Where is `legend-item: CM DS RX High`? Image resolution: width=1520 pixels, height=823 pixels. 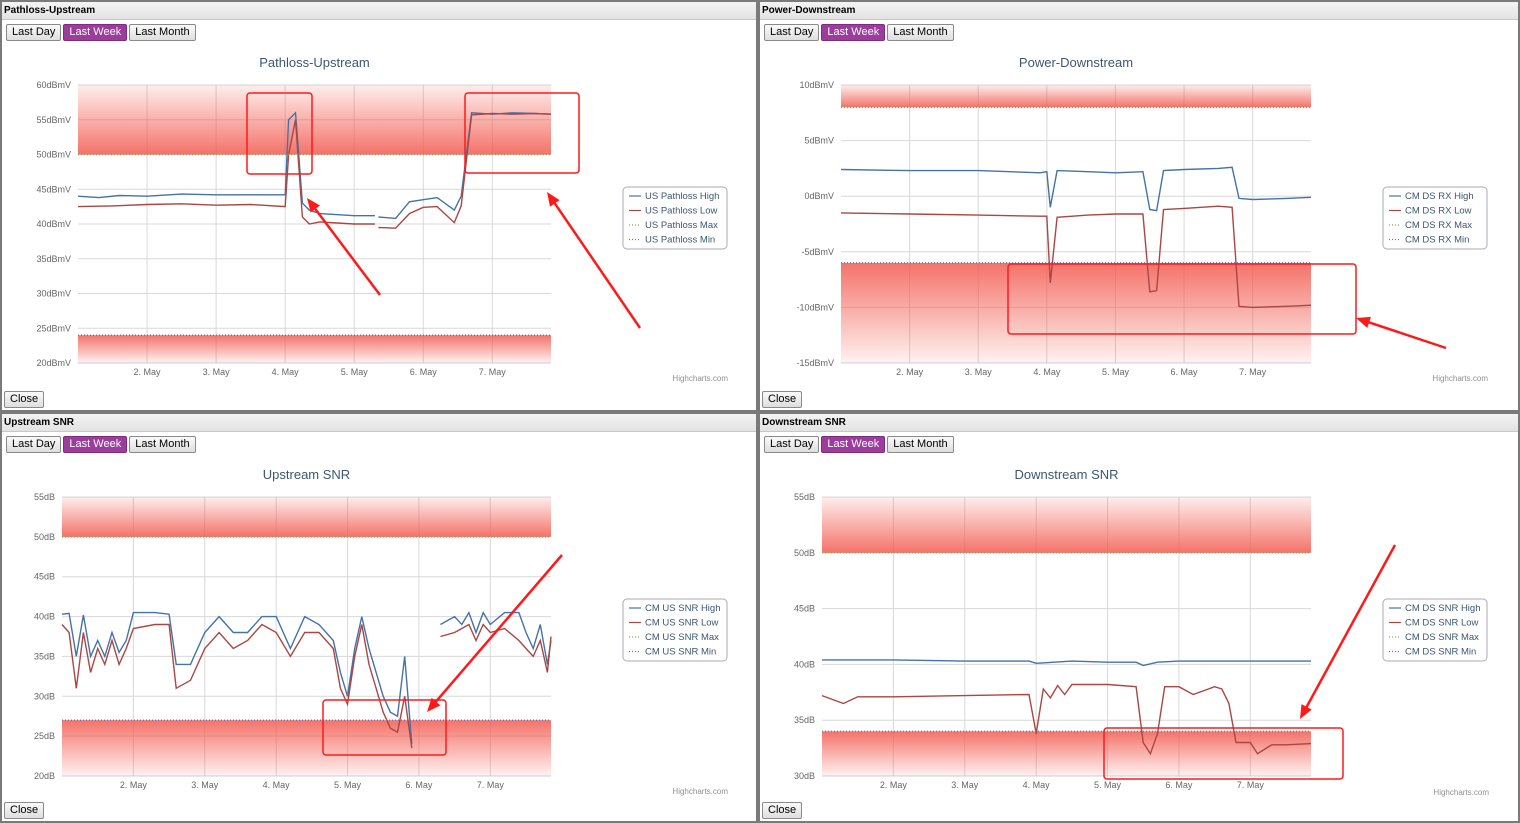 legend-item: CM DS RX High is located at coordinates (1439, 196).